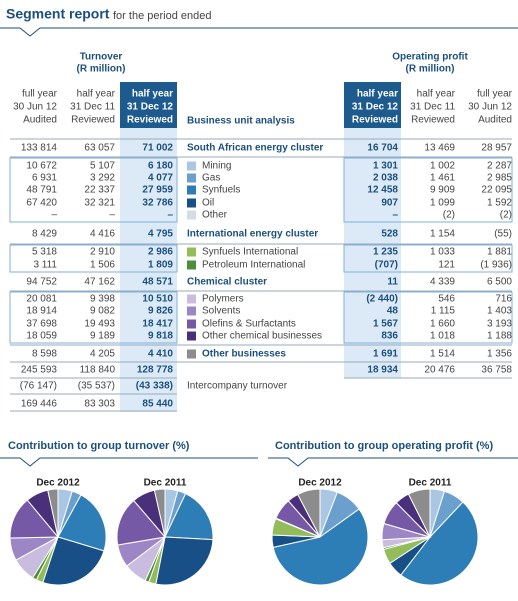 The image size is (518, 601). I want to click on profit-cell: (2 440), so click(382, 299).